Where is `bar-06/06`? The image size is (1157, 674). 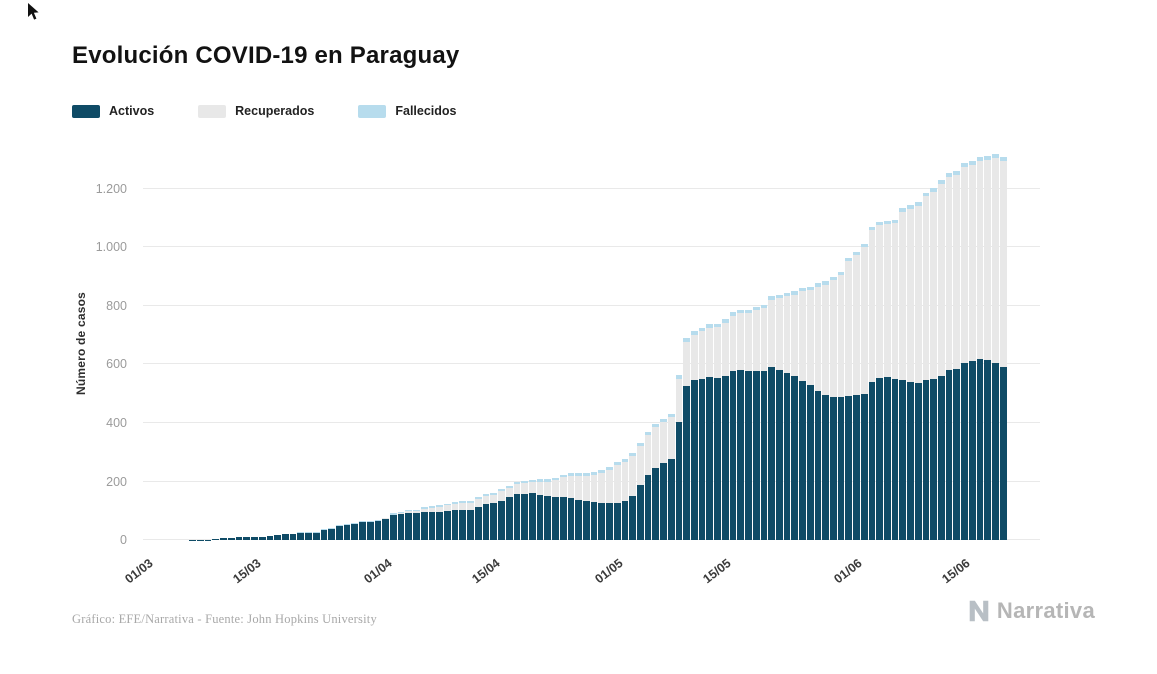 bar-06/06 is located at coordinates (895, 379).